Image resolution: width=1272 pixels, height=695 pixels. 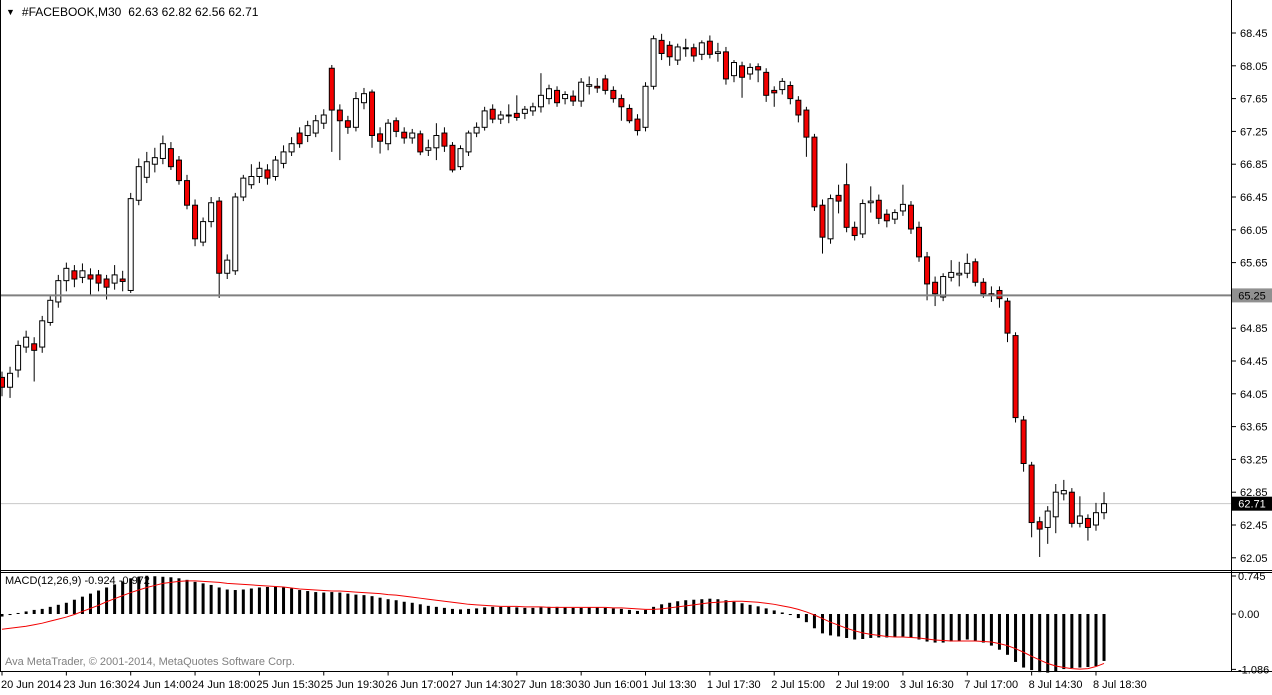 What do you see at coordinates (927, 685) in the screenshot?
I see `time-tick-label: 3 Jul 16:30` at bounding box center [927, 685].